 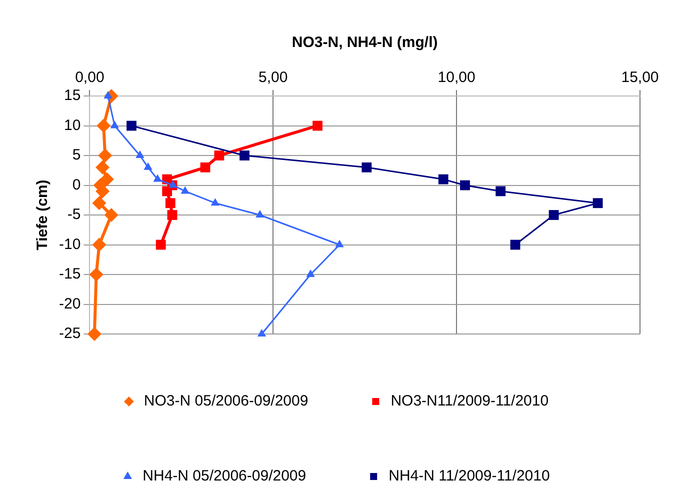 What do you see at coordinates (69, 244) in the screenshot?
I see `y-tick-label: -10` at bounding box center [69, 244].